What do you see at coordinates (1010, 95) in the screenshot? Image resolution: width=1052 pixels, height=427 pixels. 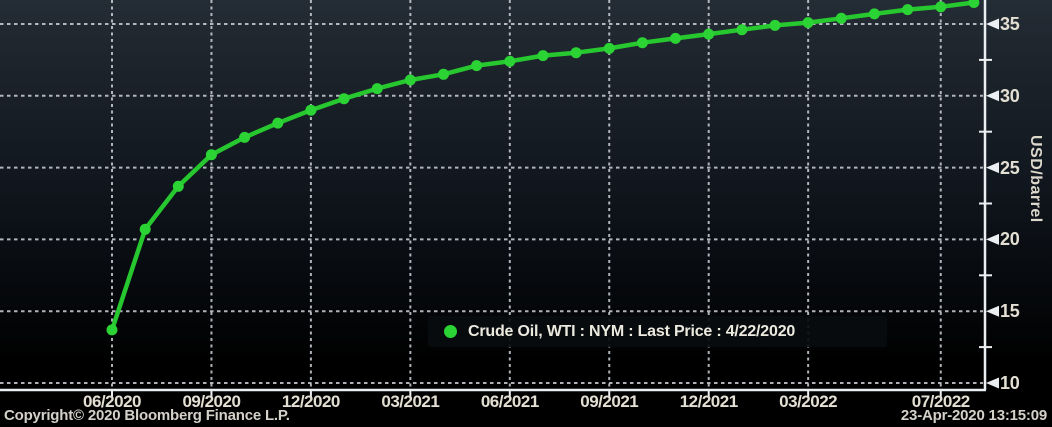 I see `y-tick-label: 30` at bounding box center [1010, 95].